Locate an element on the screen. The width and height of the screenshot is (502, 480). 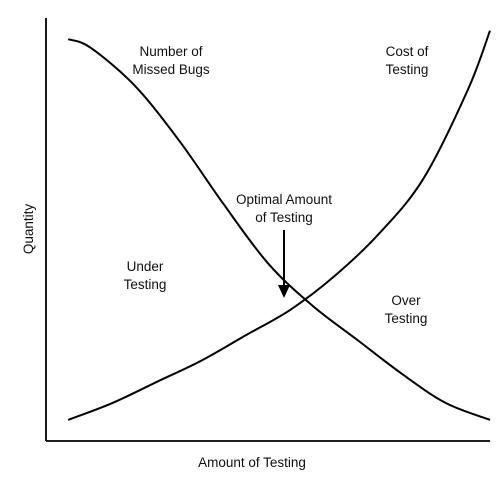
y-axis-label: Quantity is located at coordinates (28, 229).